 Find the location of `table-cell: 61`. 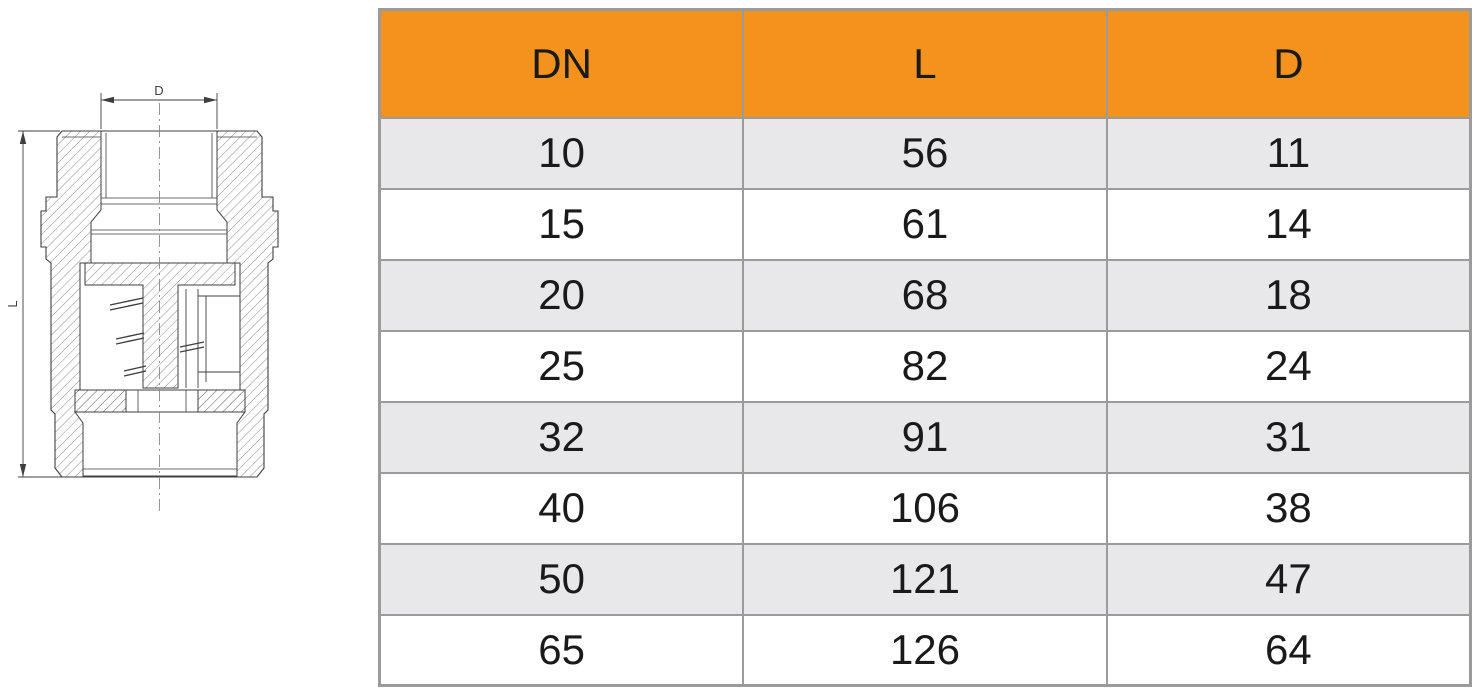

table-cell: 61 is located at coordinates (925, 224).